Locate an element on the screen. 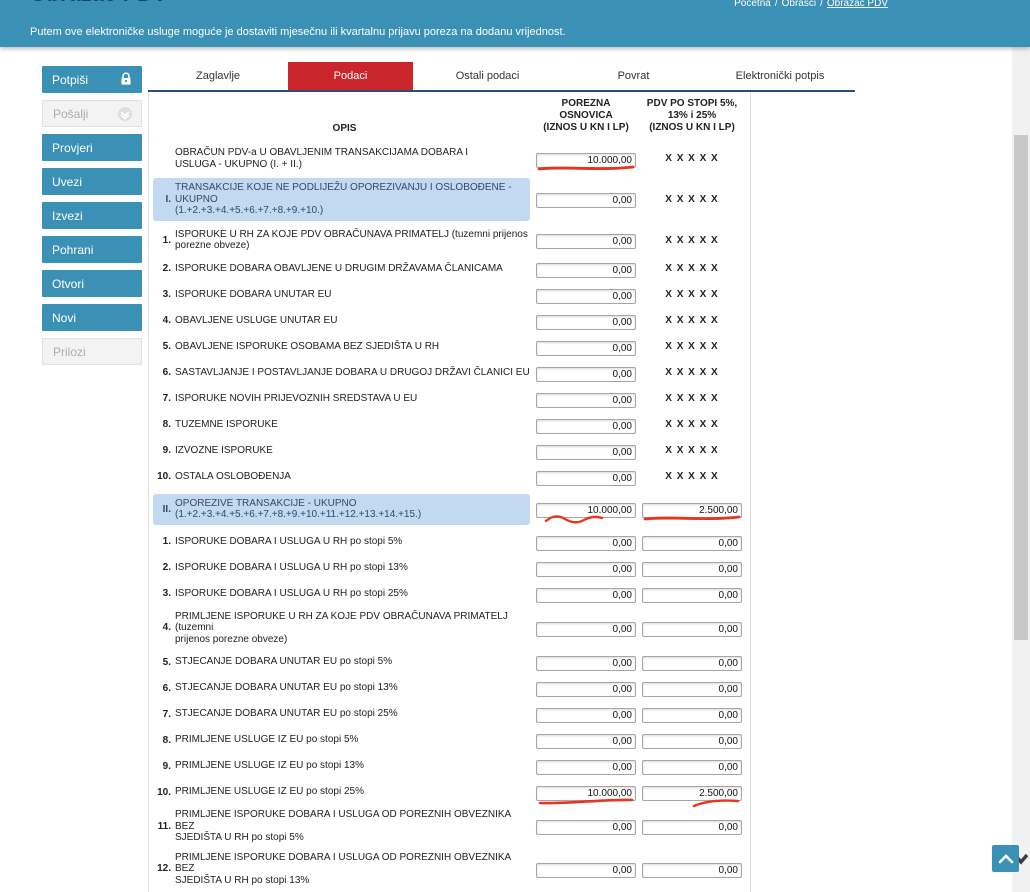  sidebar-button-label: Izvezi is located at coordinates (67, 215).